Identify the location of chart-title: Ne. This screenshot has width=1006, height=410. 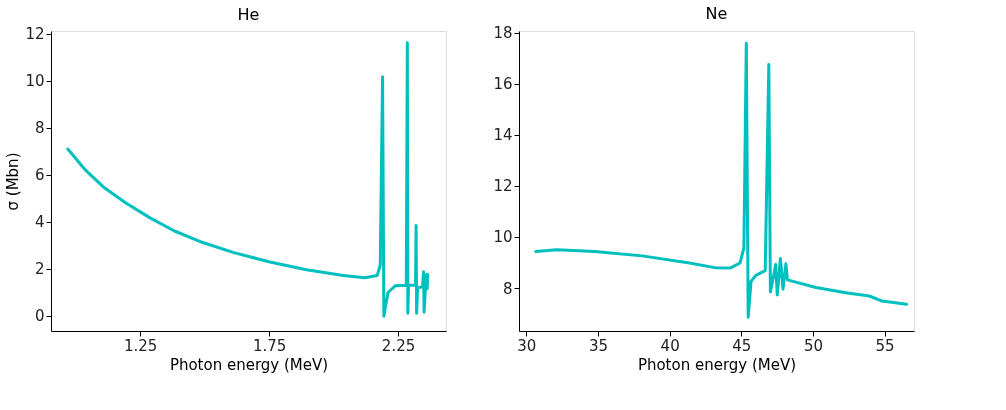
(716, 13).